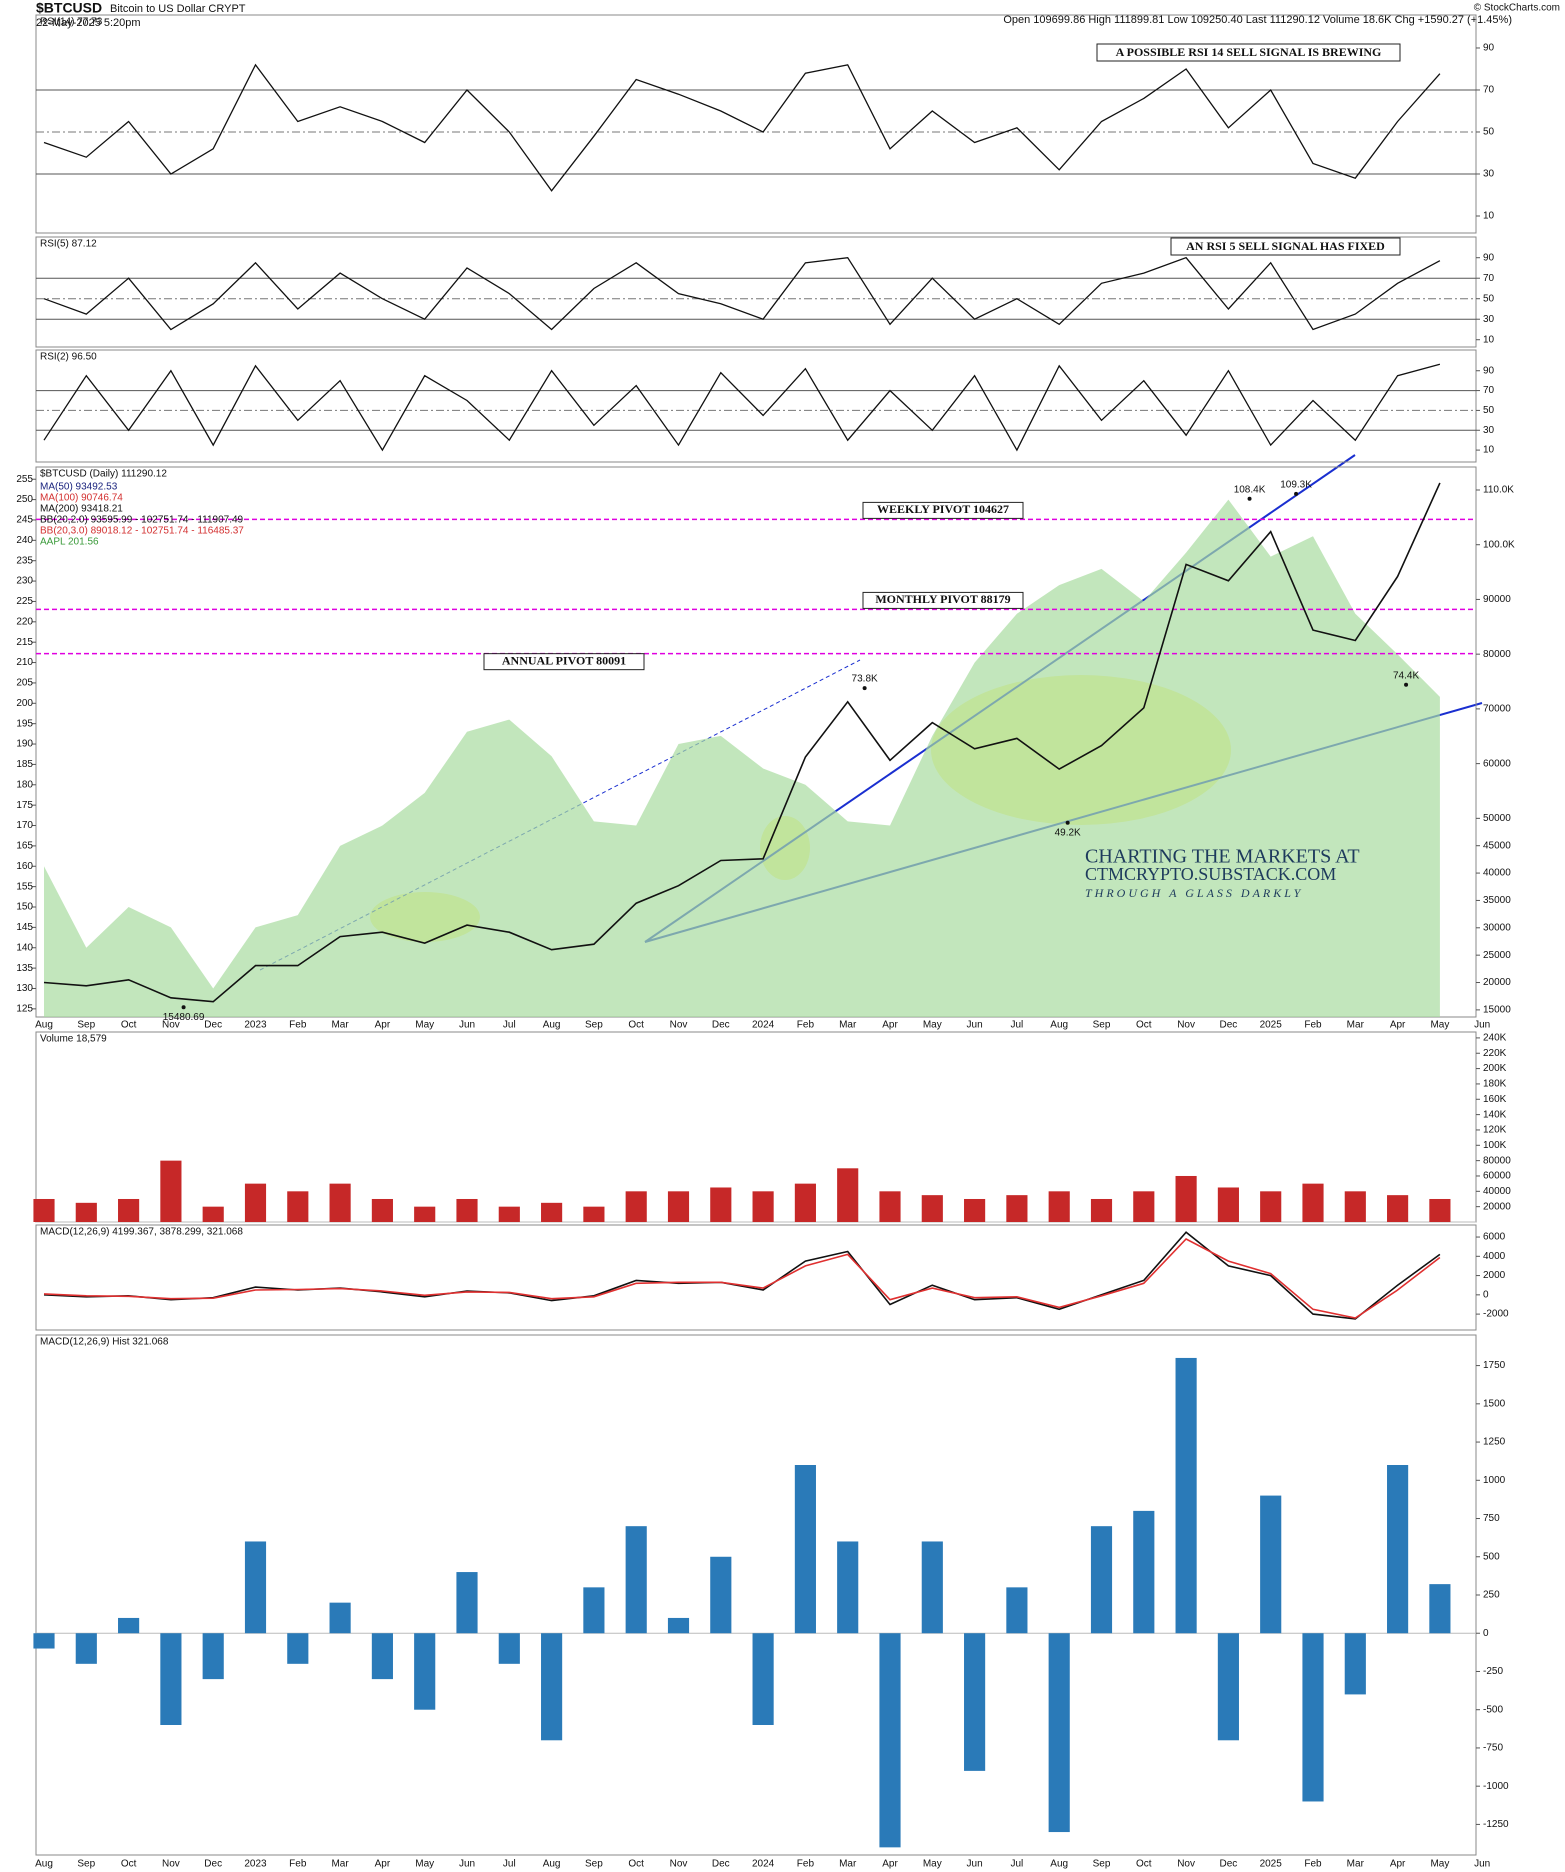  I want to click on y-tick-label: 130, so click(24, 988).